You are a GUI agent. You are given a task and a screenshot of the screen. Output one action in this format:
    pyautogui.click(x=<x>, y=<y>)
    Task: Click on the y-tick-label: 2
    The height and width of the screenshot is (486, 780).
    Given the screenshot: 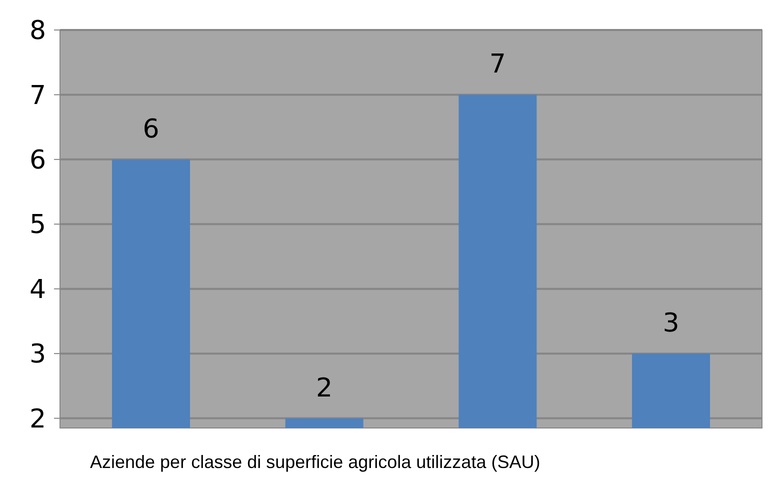 What is the action you would take?
    pyautogui.click(x=37, y=419)
    